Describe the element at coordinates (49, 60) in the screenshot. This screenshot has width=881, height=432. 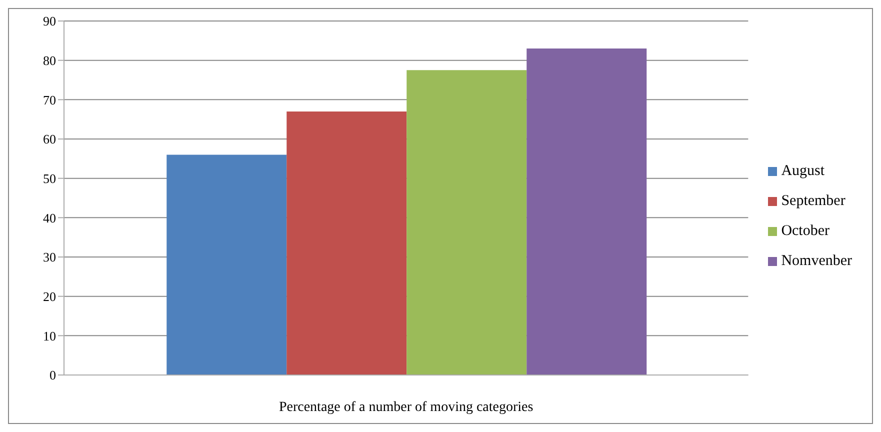
I see `y-tick-label: 80` at that location.